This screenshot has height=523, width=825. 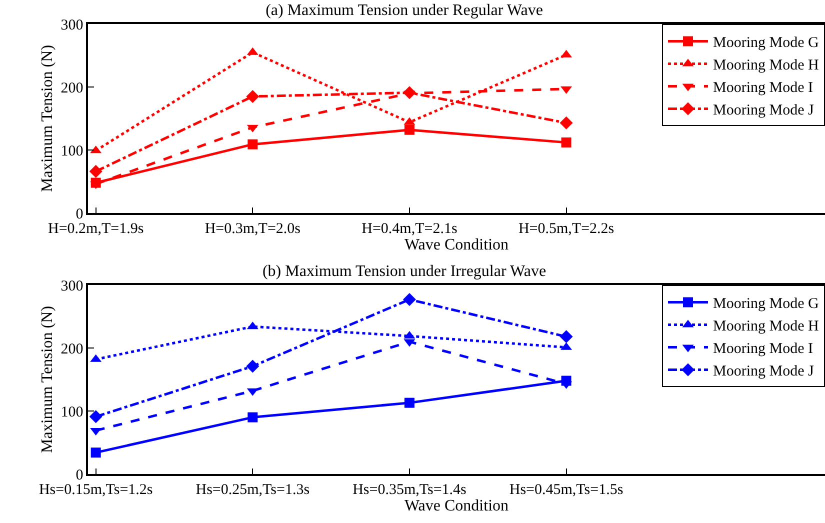 What do you see at coordinates (566, 490) in the screenshot?
I see `x-tick-label: Hs=0.45m,Ts=1.5s` at bounding box center [566, 490].